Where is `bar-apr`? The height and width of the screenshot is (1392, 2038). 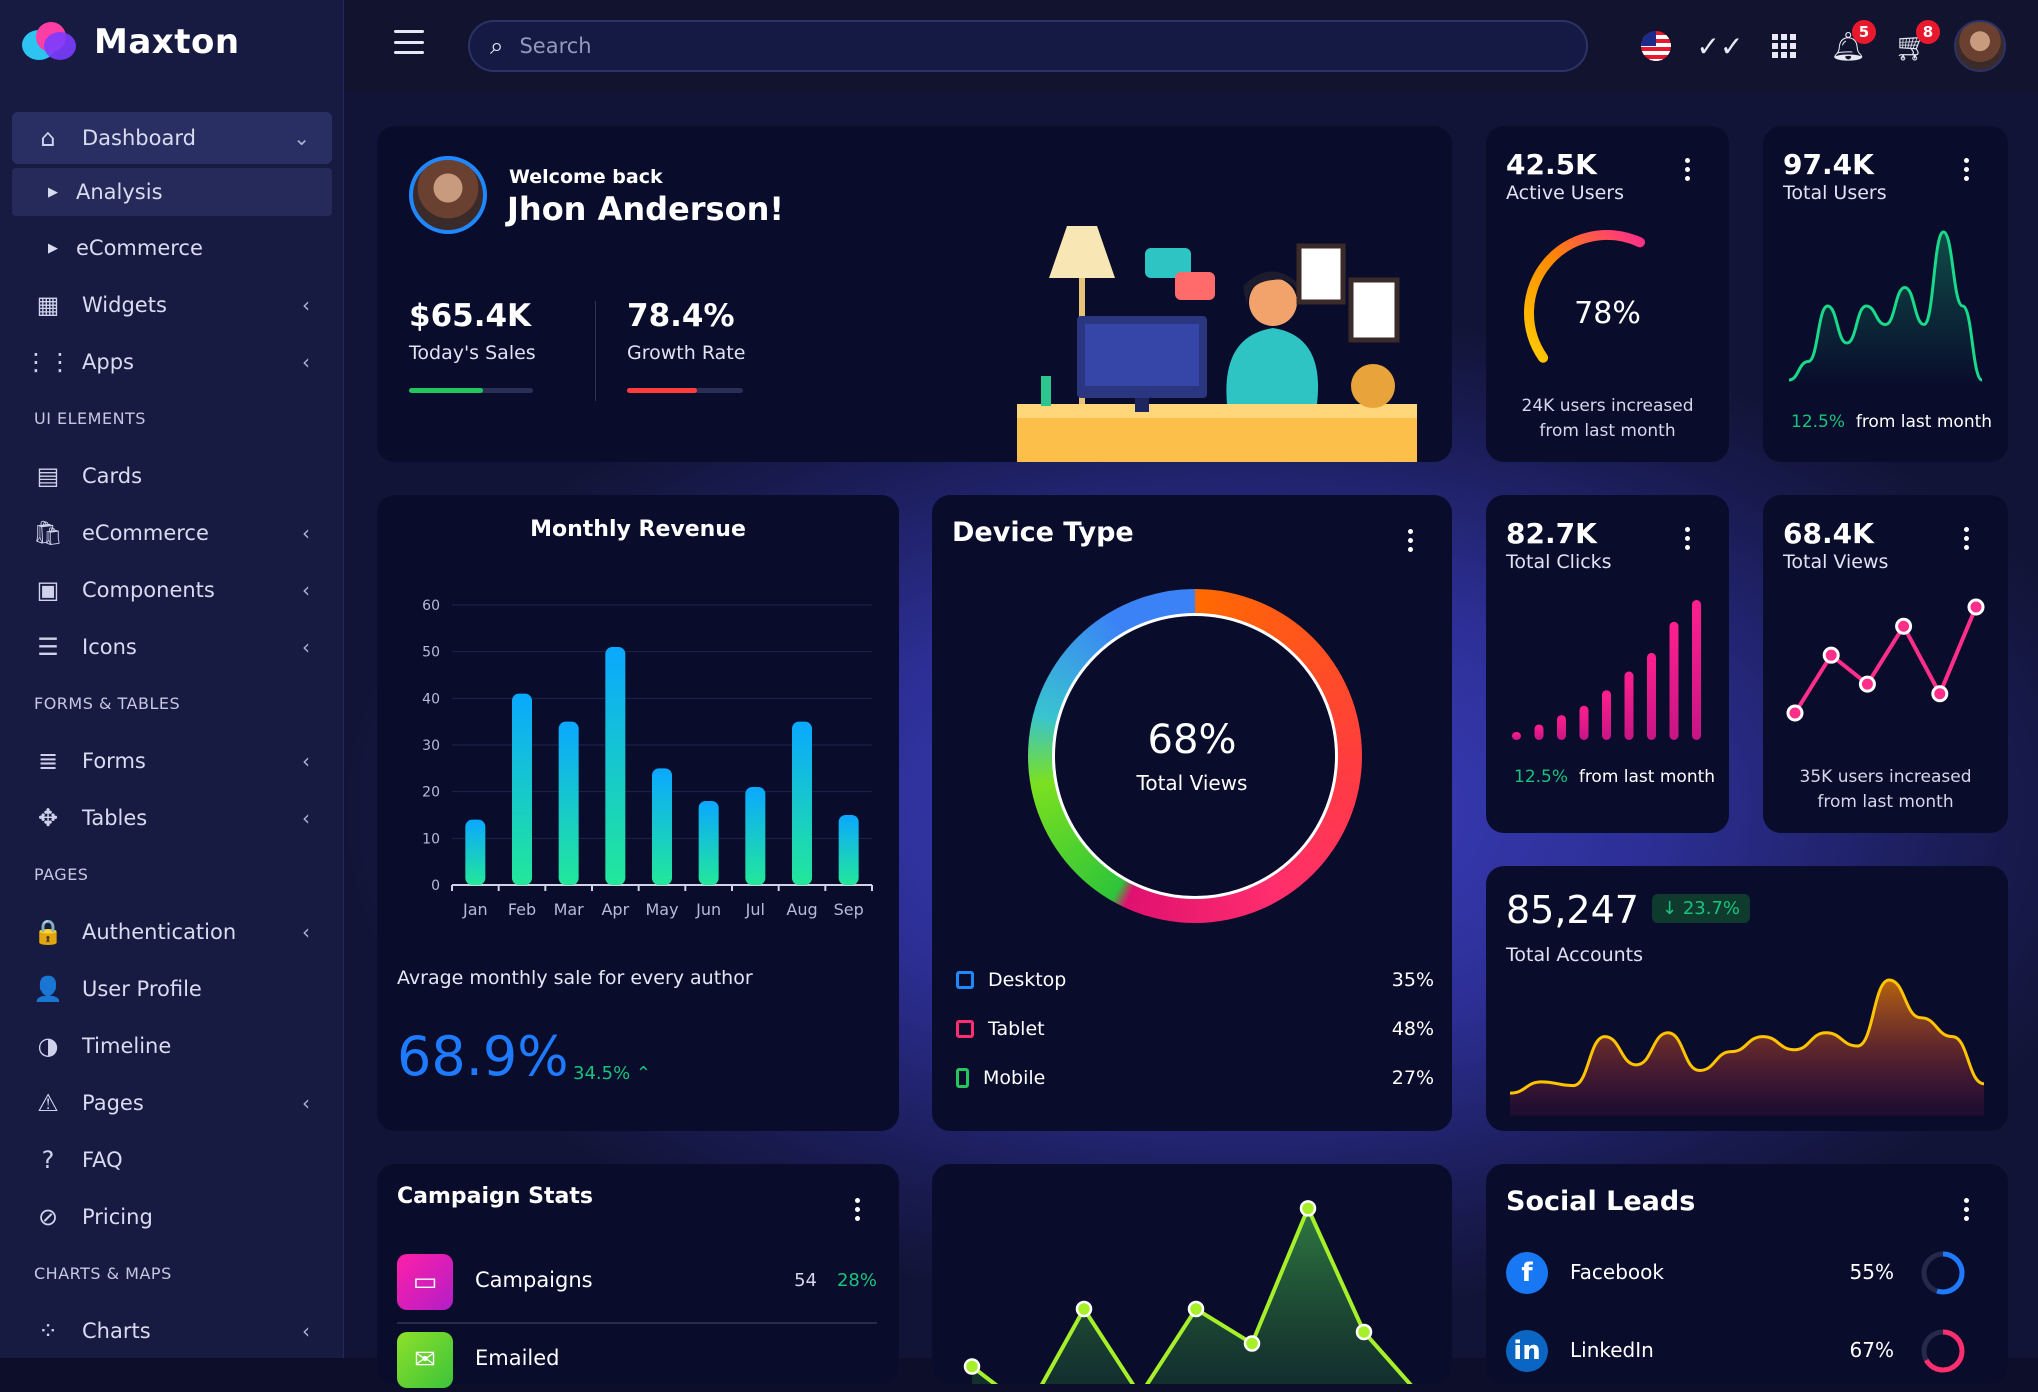 bar-apr is located at coordinates (615, 766).